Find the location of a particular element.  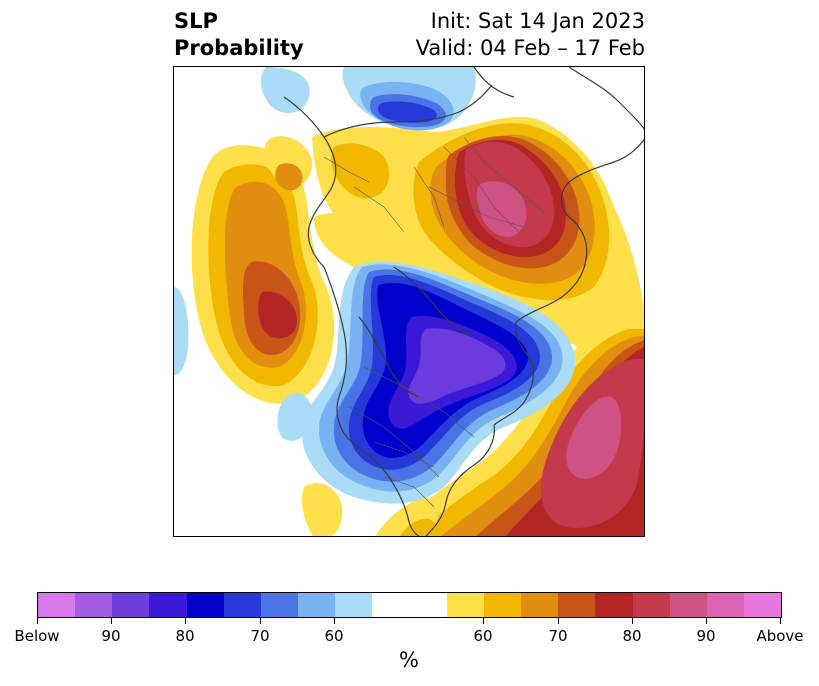

probability-colorbar is located at coordinates (409, 605).